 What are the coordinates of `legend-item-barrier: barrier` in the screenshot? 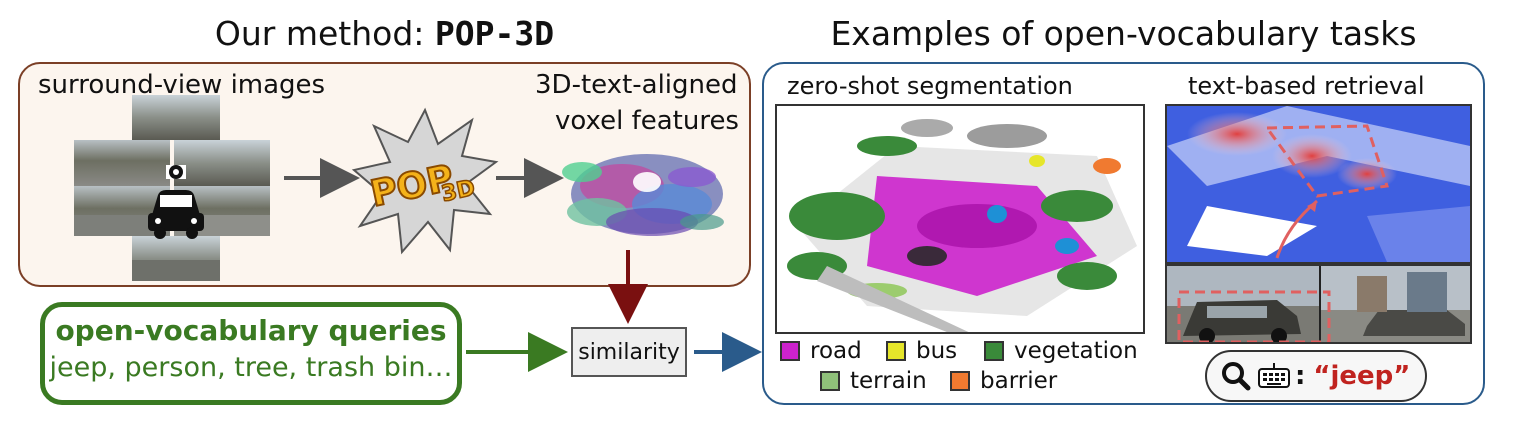 It's located at (1003, 381).